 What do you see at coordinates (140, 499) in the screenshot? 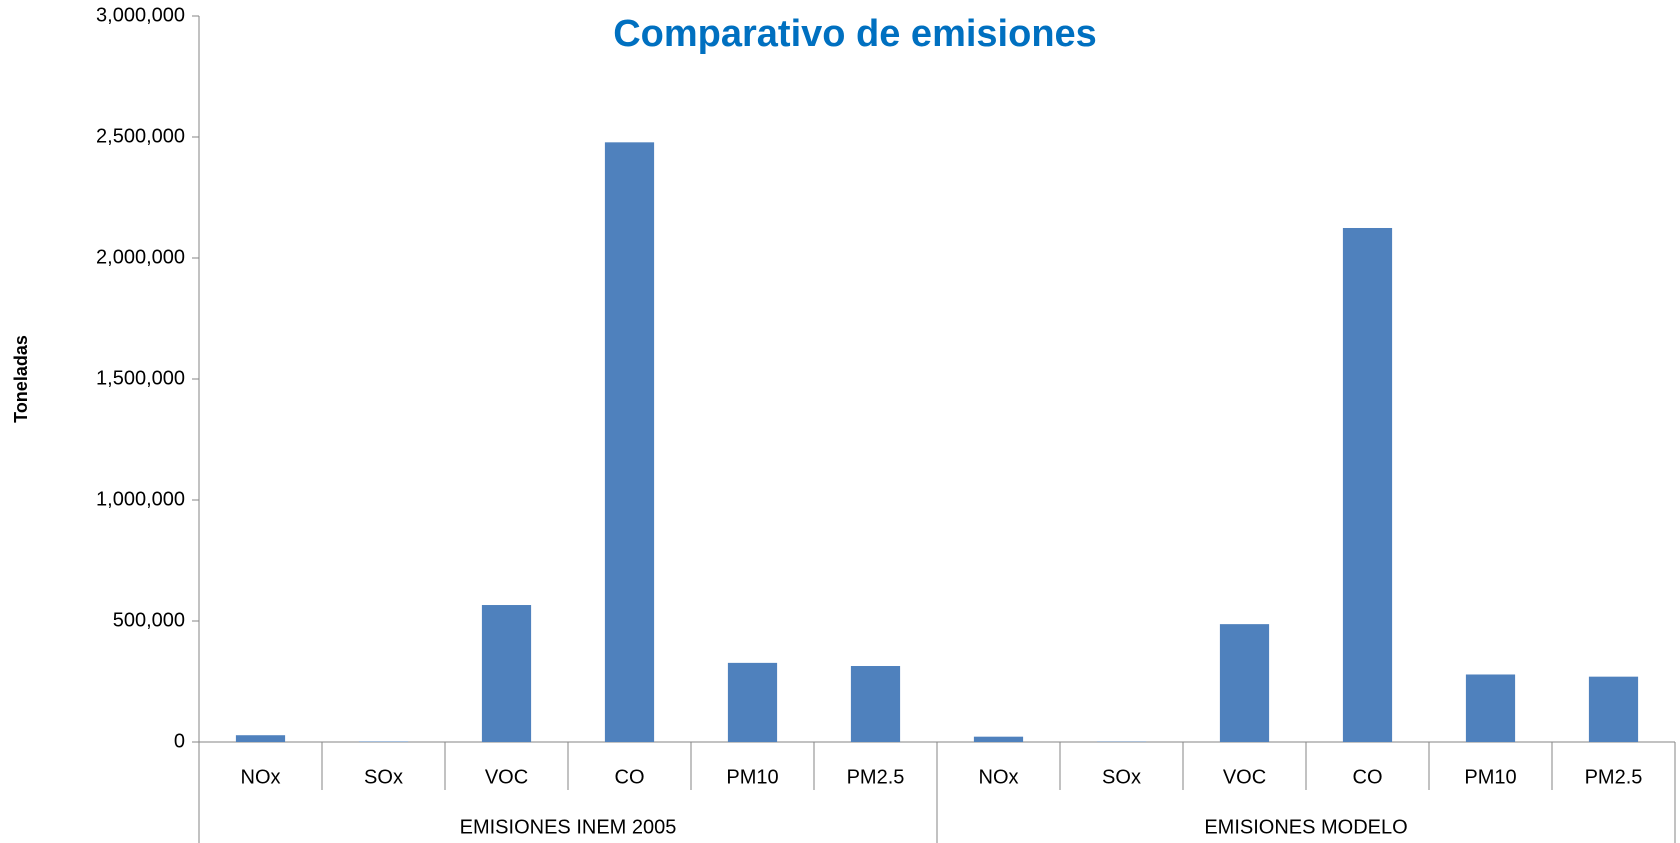
I see `y-tick-label: 1,000,000` at bounding box center [140, 499].